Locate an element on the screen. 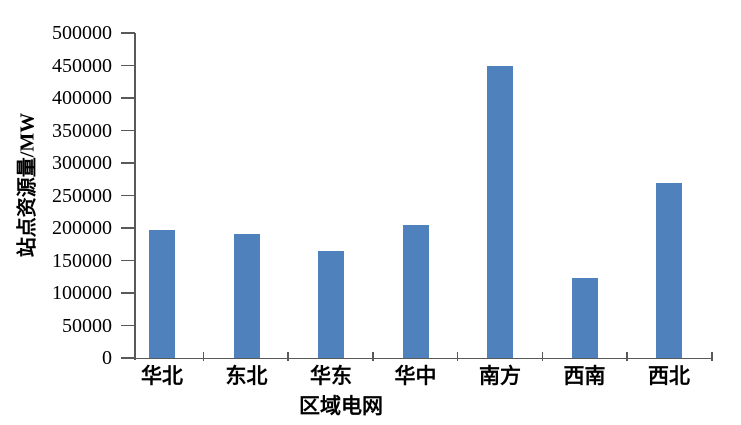  category-label: 华东 is located at coordinates (331, 376).